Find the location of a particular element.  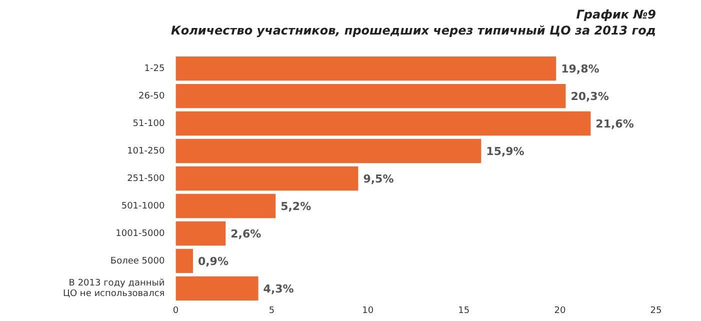

y-tick-label: 251-500 is located at coordinates (146, 179).